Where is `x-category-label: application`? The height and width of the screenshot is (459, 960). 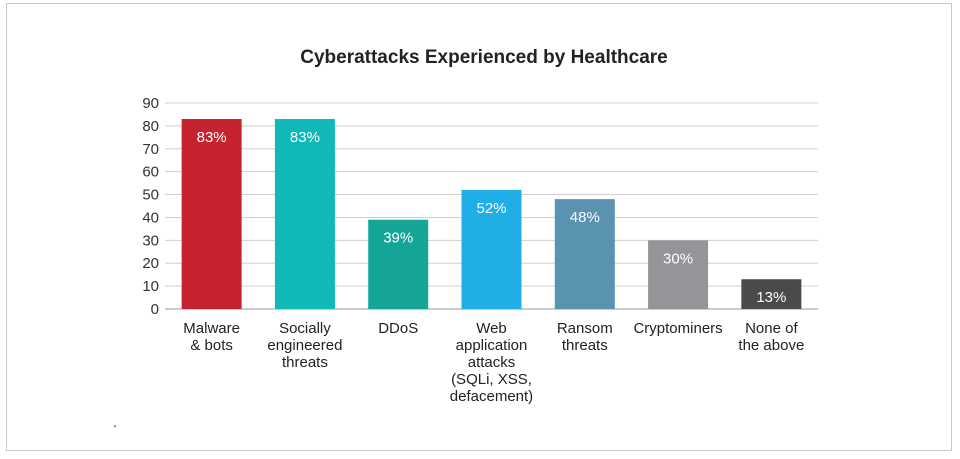
x-category-label: application is located at coordinates (492, 345).